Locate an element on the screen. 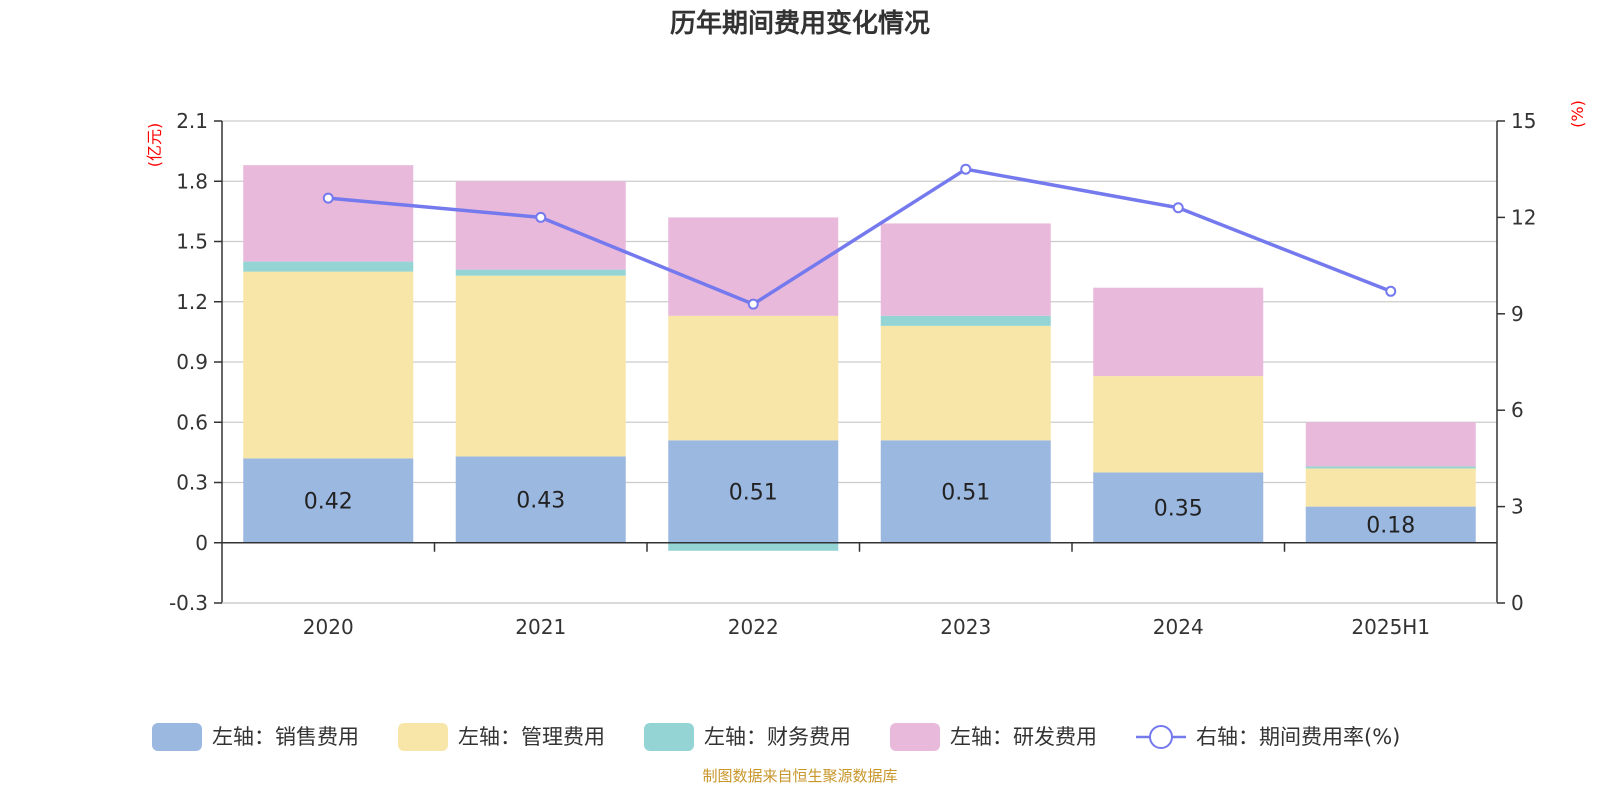  legend: 左轴：销售费用 左轴：管理费用 左轴：财务费用 左轴：研发费用 右轴：期间费用率(%) is located at coordinates (776, 737).